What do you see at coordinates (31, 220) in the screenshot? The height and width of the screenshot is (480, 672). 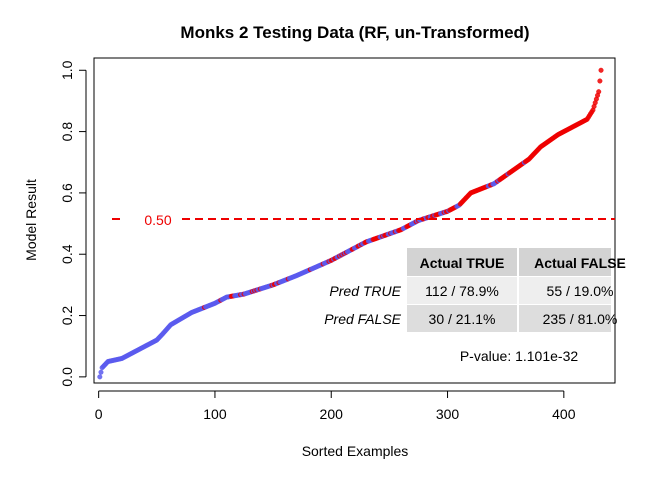 I see `y-axis-label: Model Result` at bounding box center [31, 220].